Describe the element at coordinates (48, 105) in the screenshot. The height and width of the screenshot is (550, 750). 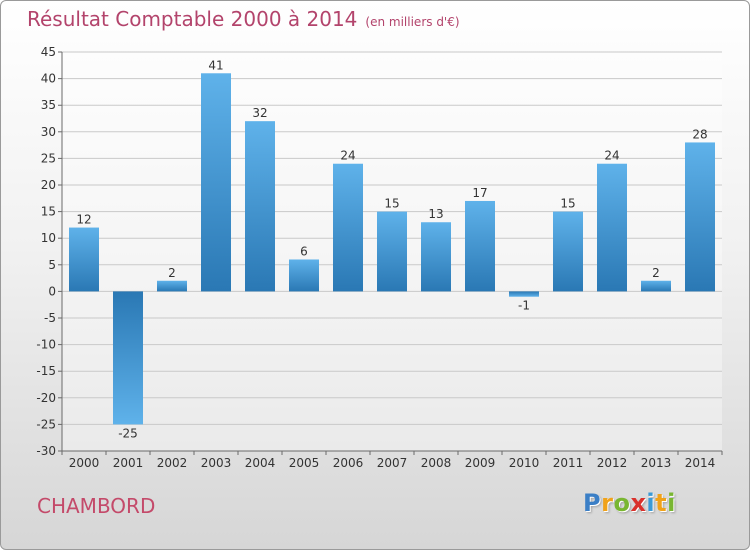
I see `y-tick-label: 35` at that location.